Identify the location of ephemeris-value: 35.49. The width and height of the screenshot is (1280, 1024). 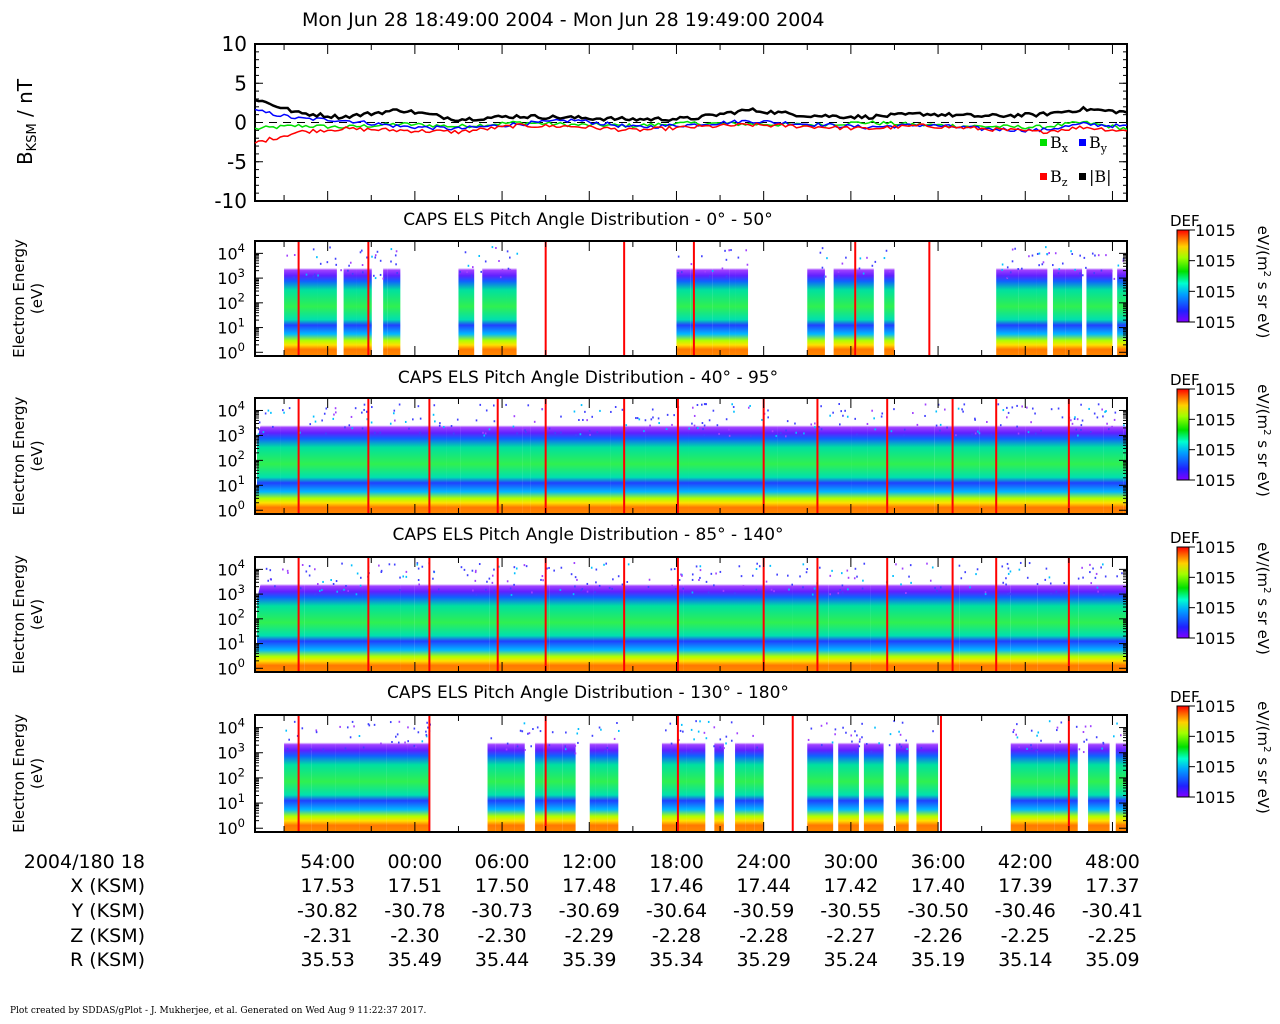
(415, 960).